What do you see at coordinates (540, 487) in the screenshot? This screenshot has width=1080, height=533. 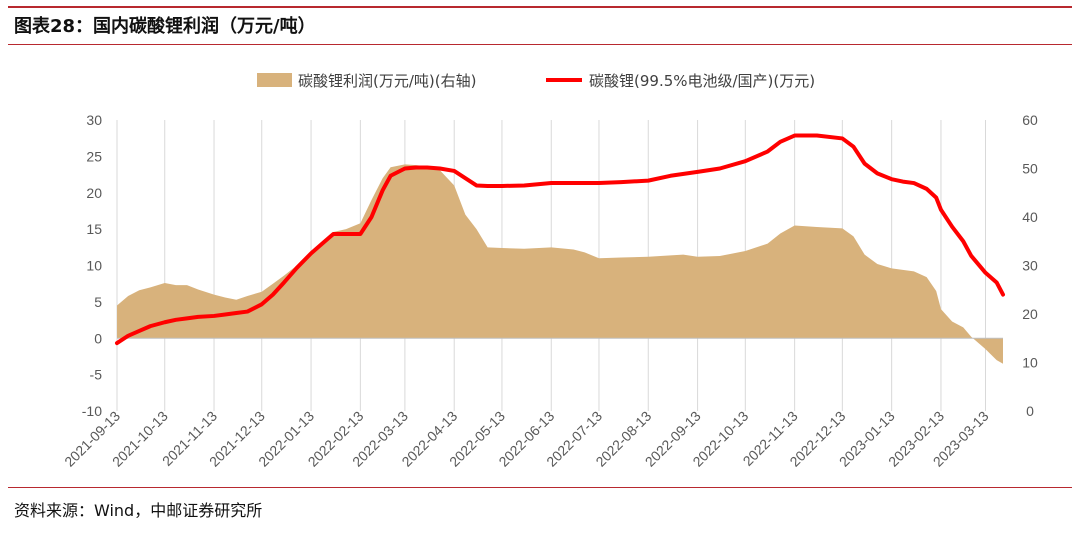 I see `bottom-rule` at bounding box center [540, 487].